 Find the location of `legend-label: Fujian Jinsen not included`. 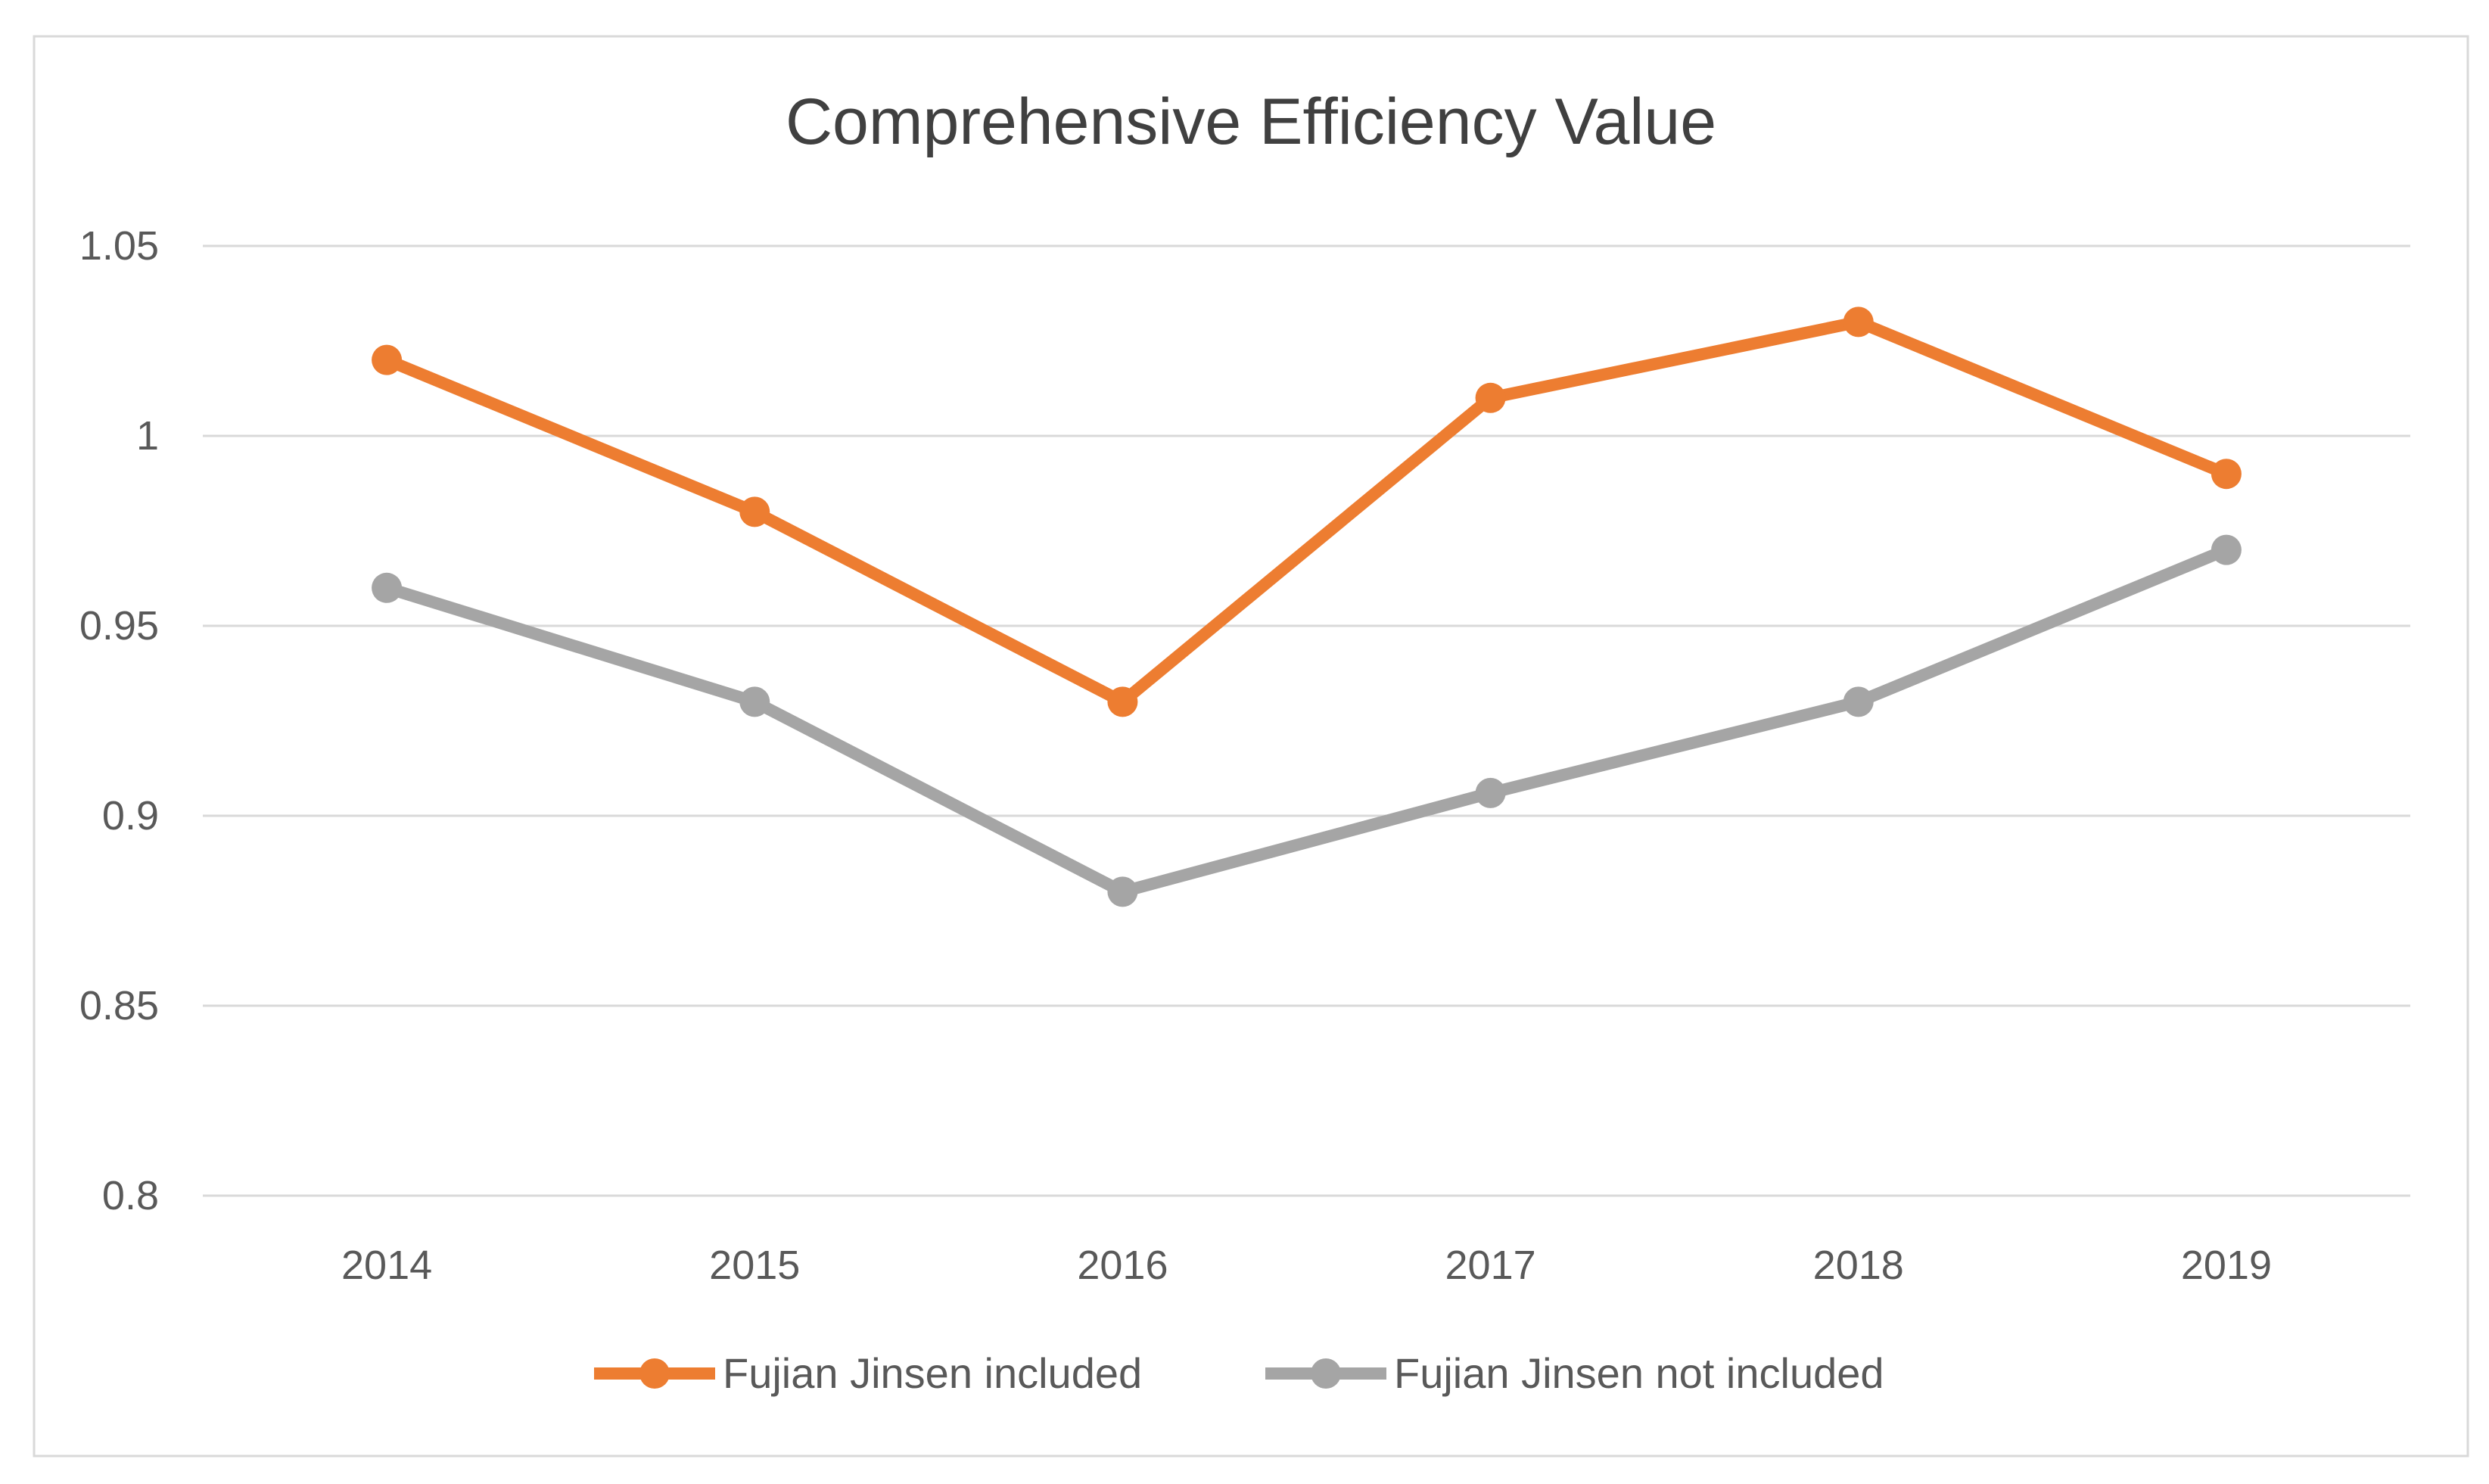

legend-label: Fujian Jinsen not included is located at coordinates (1639, 1373).